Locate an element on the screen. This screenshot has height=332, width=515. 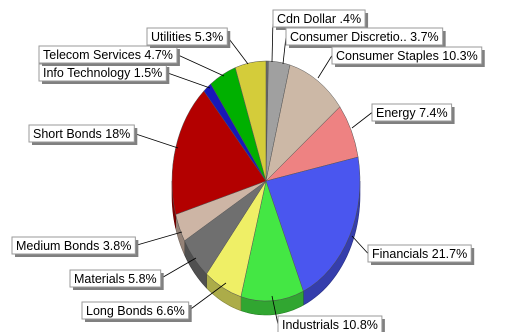
slice-label-utilities: Utilities 5.3% is located at coordinates (187, 37).